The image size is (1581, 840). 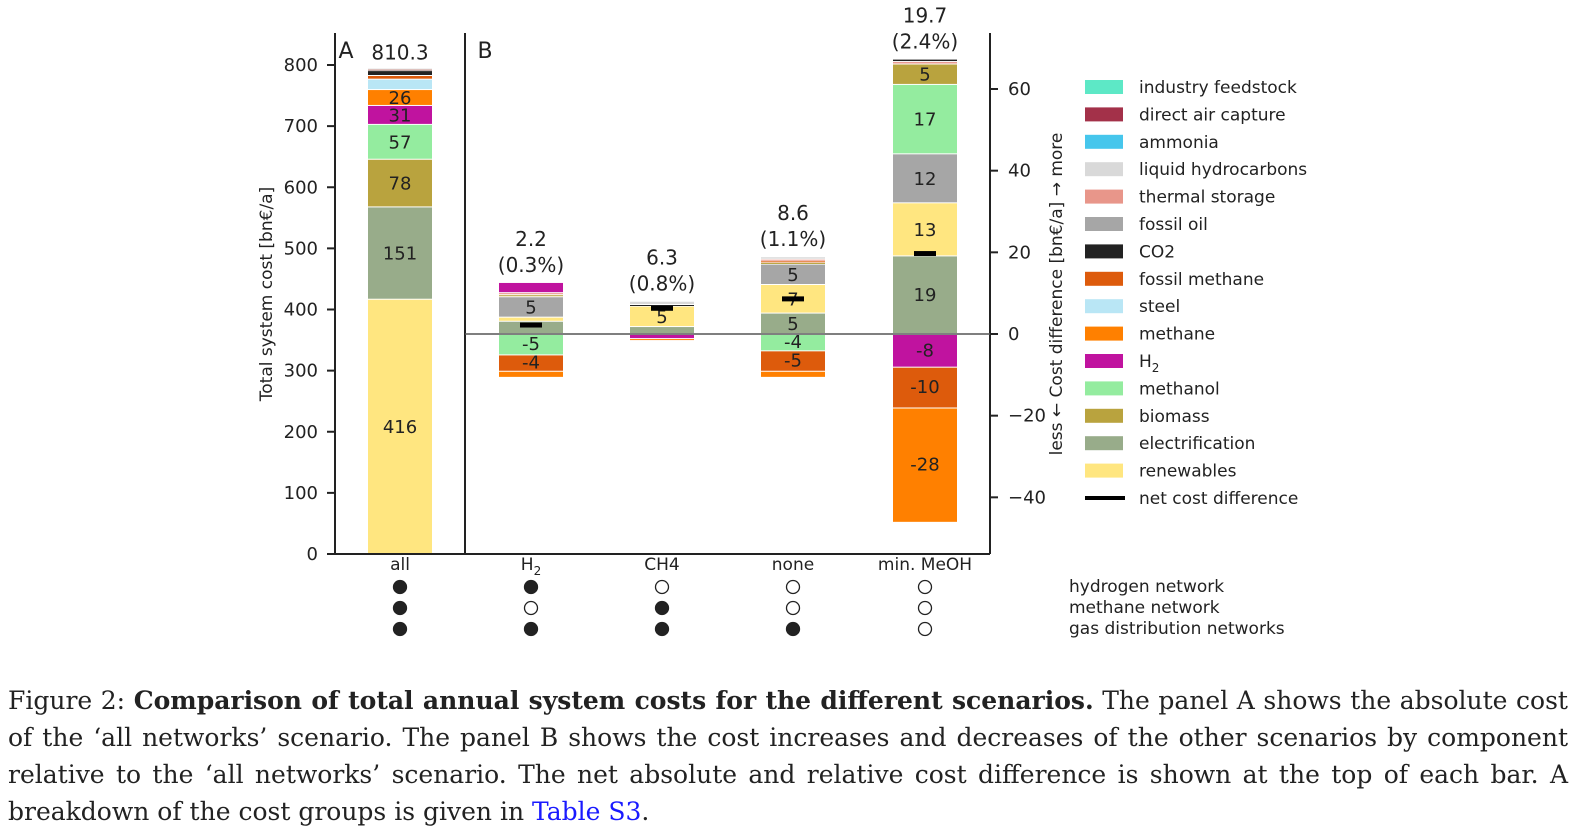 I want to click on segment-label: -5, so click(x=793, y=361).